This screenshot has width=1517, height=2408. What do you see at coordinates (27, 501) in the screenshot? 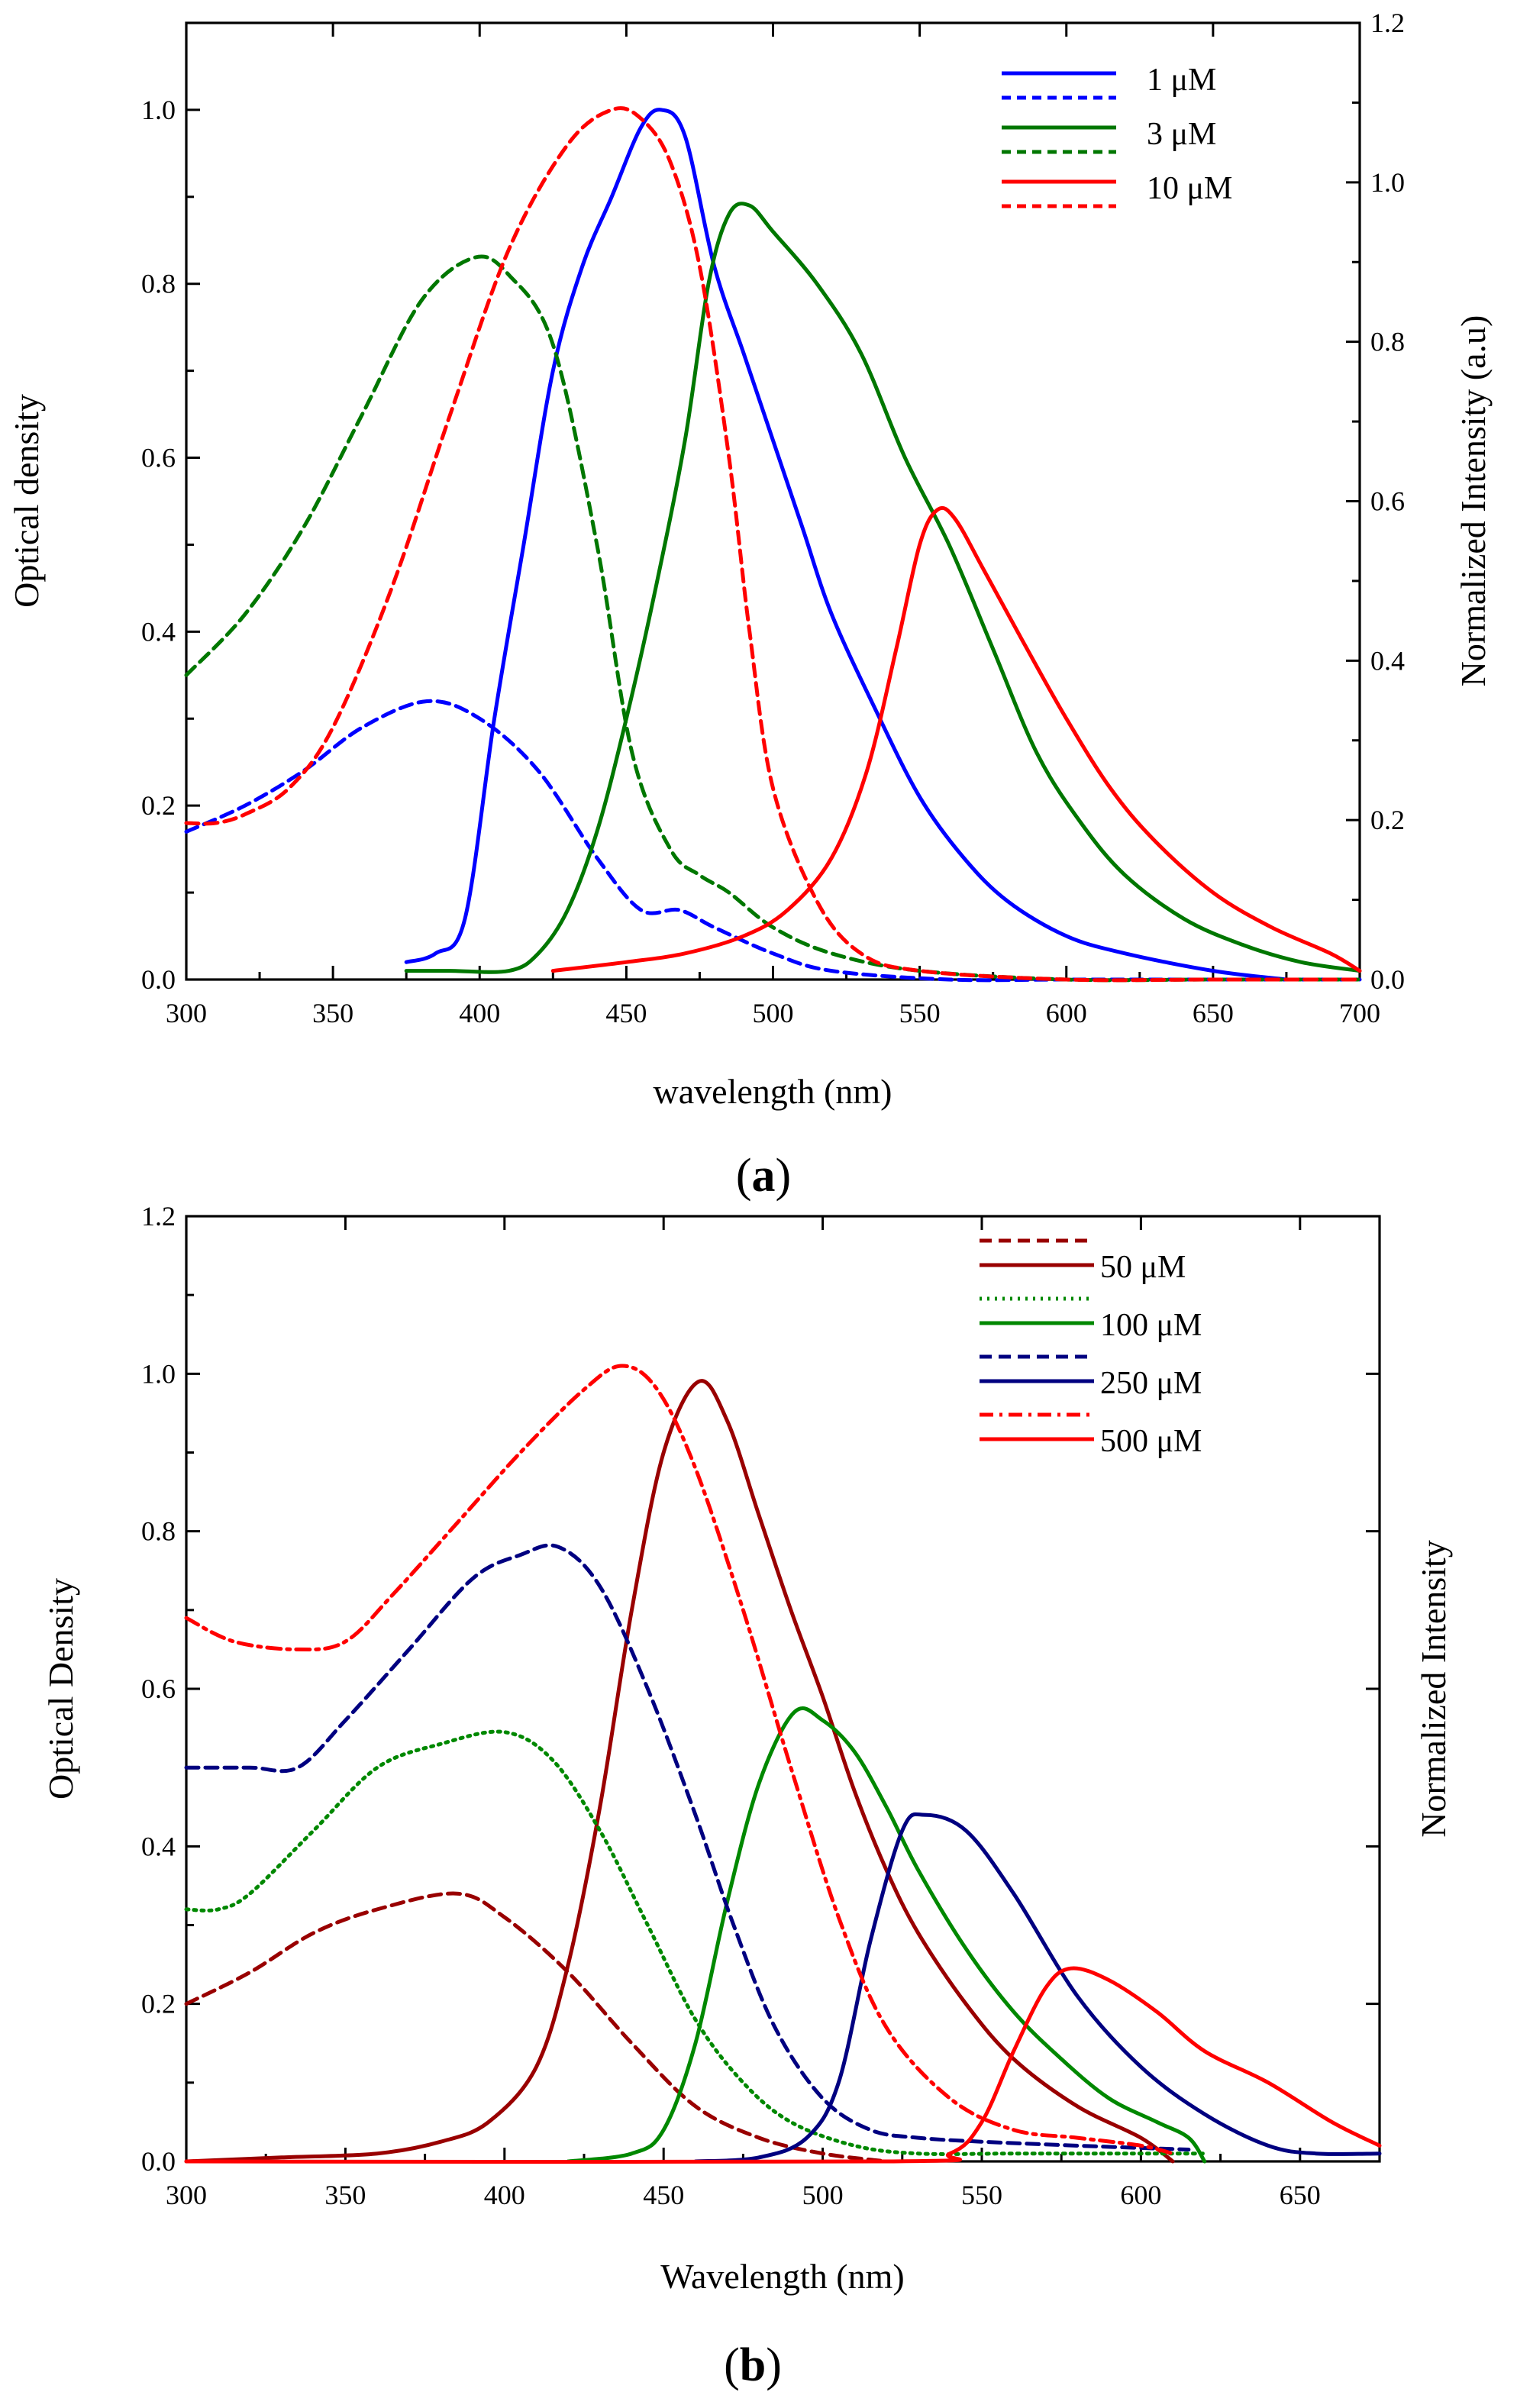
I see `panel-a-y-axis-title-left: Optical density` at bounding box center [27, 501].